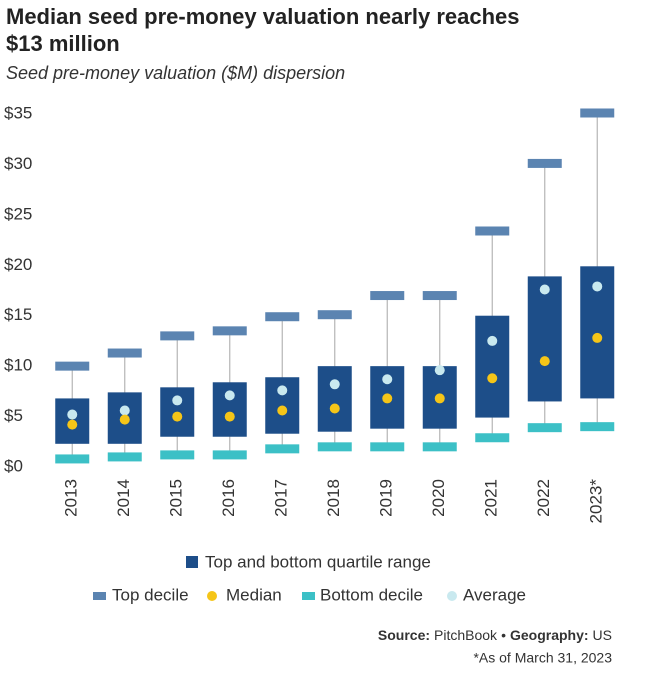 The height and width of the screenshot is (675, 651). Describe the element at coordinates (371, 594) in the screenshot. I see `legend-label: Bottom decile` at that location.